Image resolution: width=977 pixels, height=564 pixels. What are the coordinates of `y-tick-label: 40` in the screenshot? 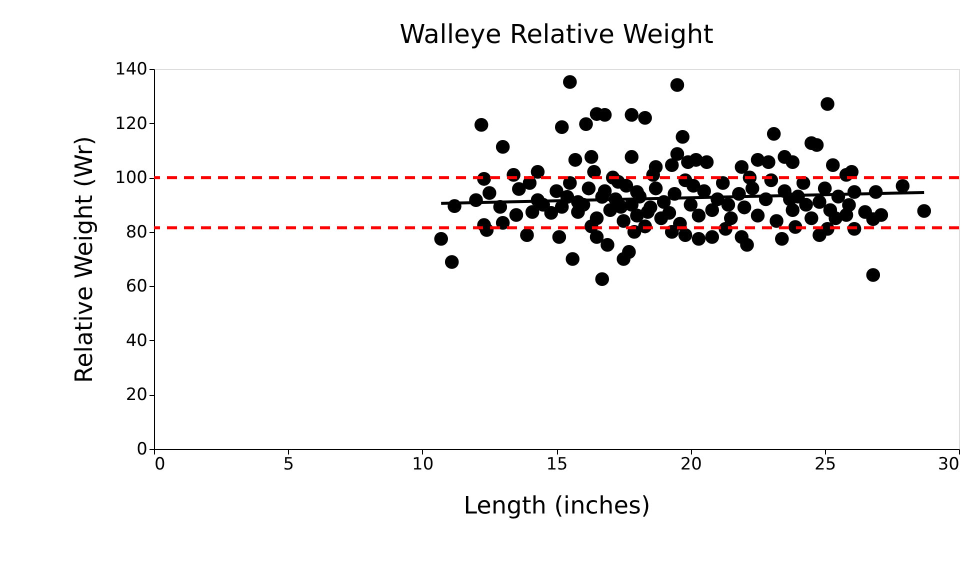 It's located at (137, 340).